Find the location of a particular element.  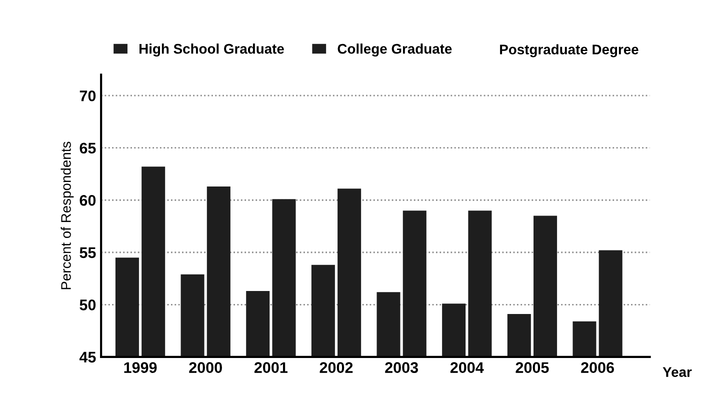

x-tick-label: 1999 is located at coordinates (140, 367).